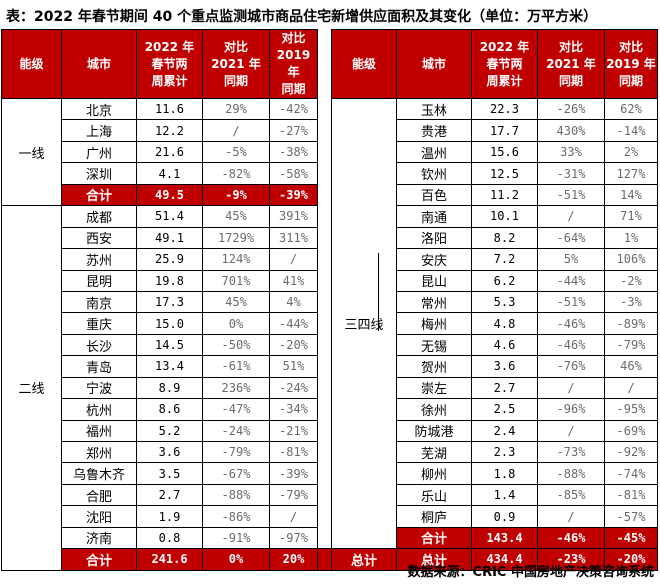  What do you see at coordinates (434, 280) in the screenshot?
I see `city-cell: 昆山` at bounding box center [434, 280].